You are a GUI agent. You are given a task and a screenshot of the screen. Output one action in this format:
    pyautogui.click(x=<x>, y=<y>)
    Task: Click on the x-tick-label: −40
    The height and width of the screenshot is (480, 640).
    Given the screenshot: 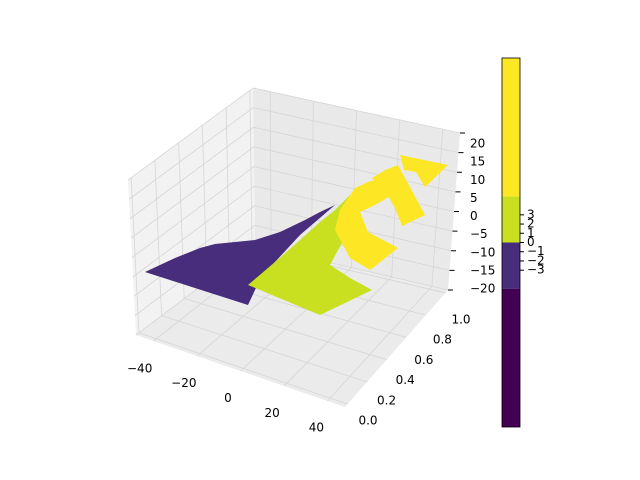 What is the action you would take?
    pyautogui.click(x=139, y=368)
    